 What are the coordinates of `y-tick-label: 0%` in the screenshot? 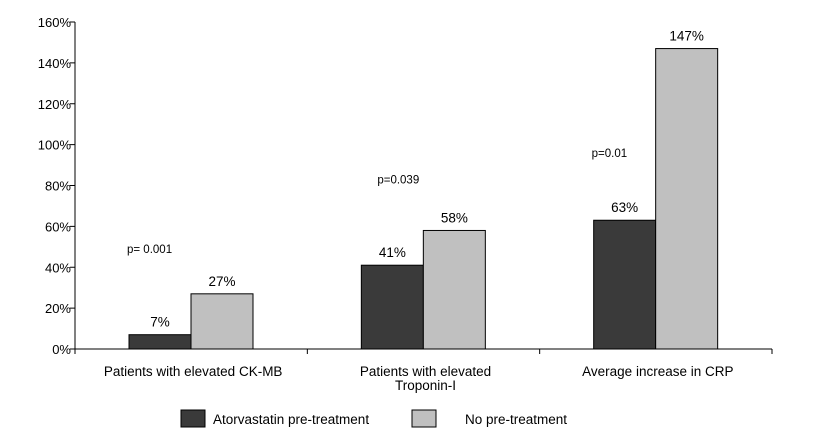 It's located at (61, 349).